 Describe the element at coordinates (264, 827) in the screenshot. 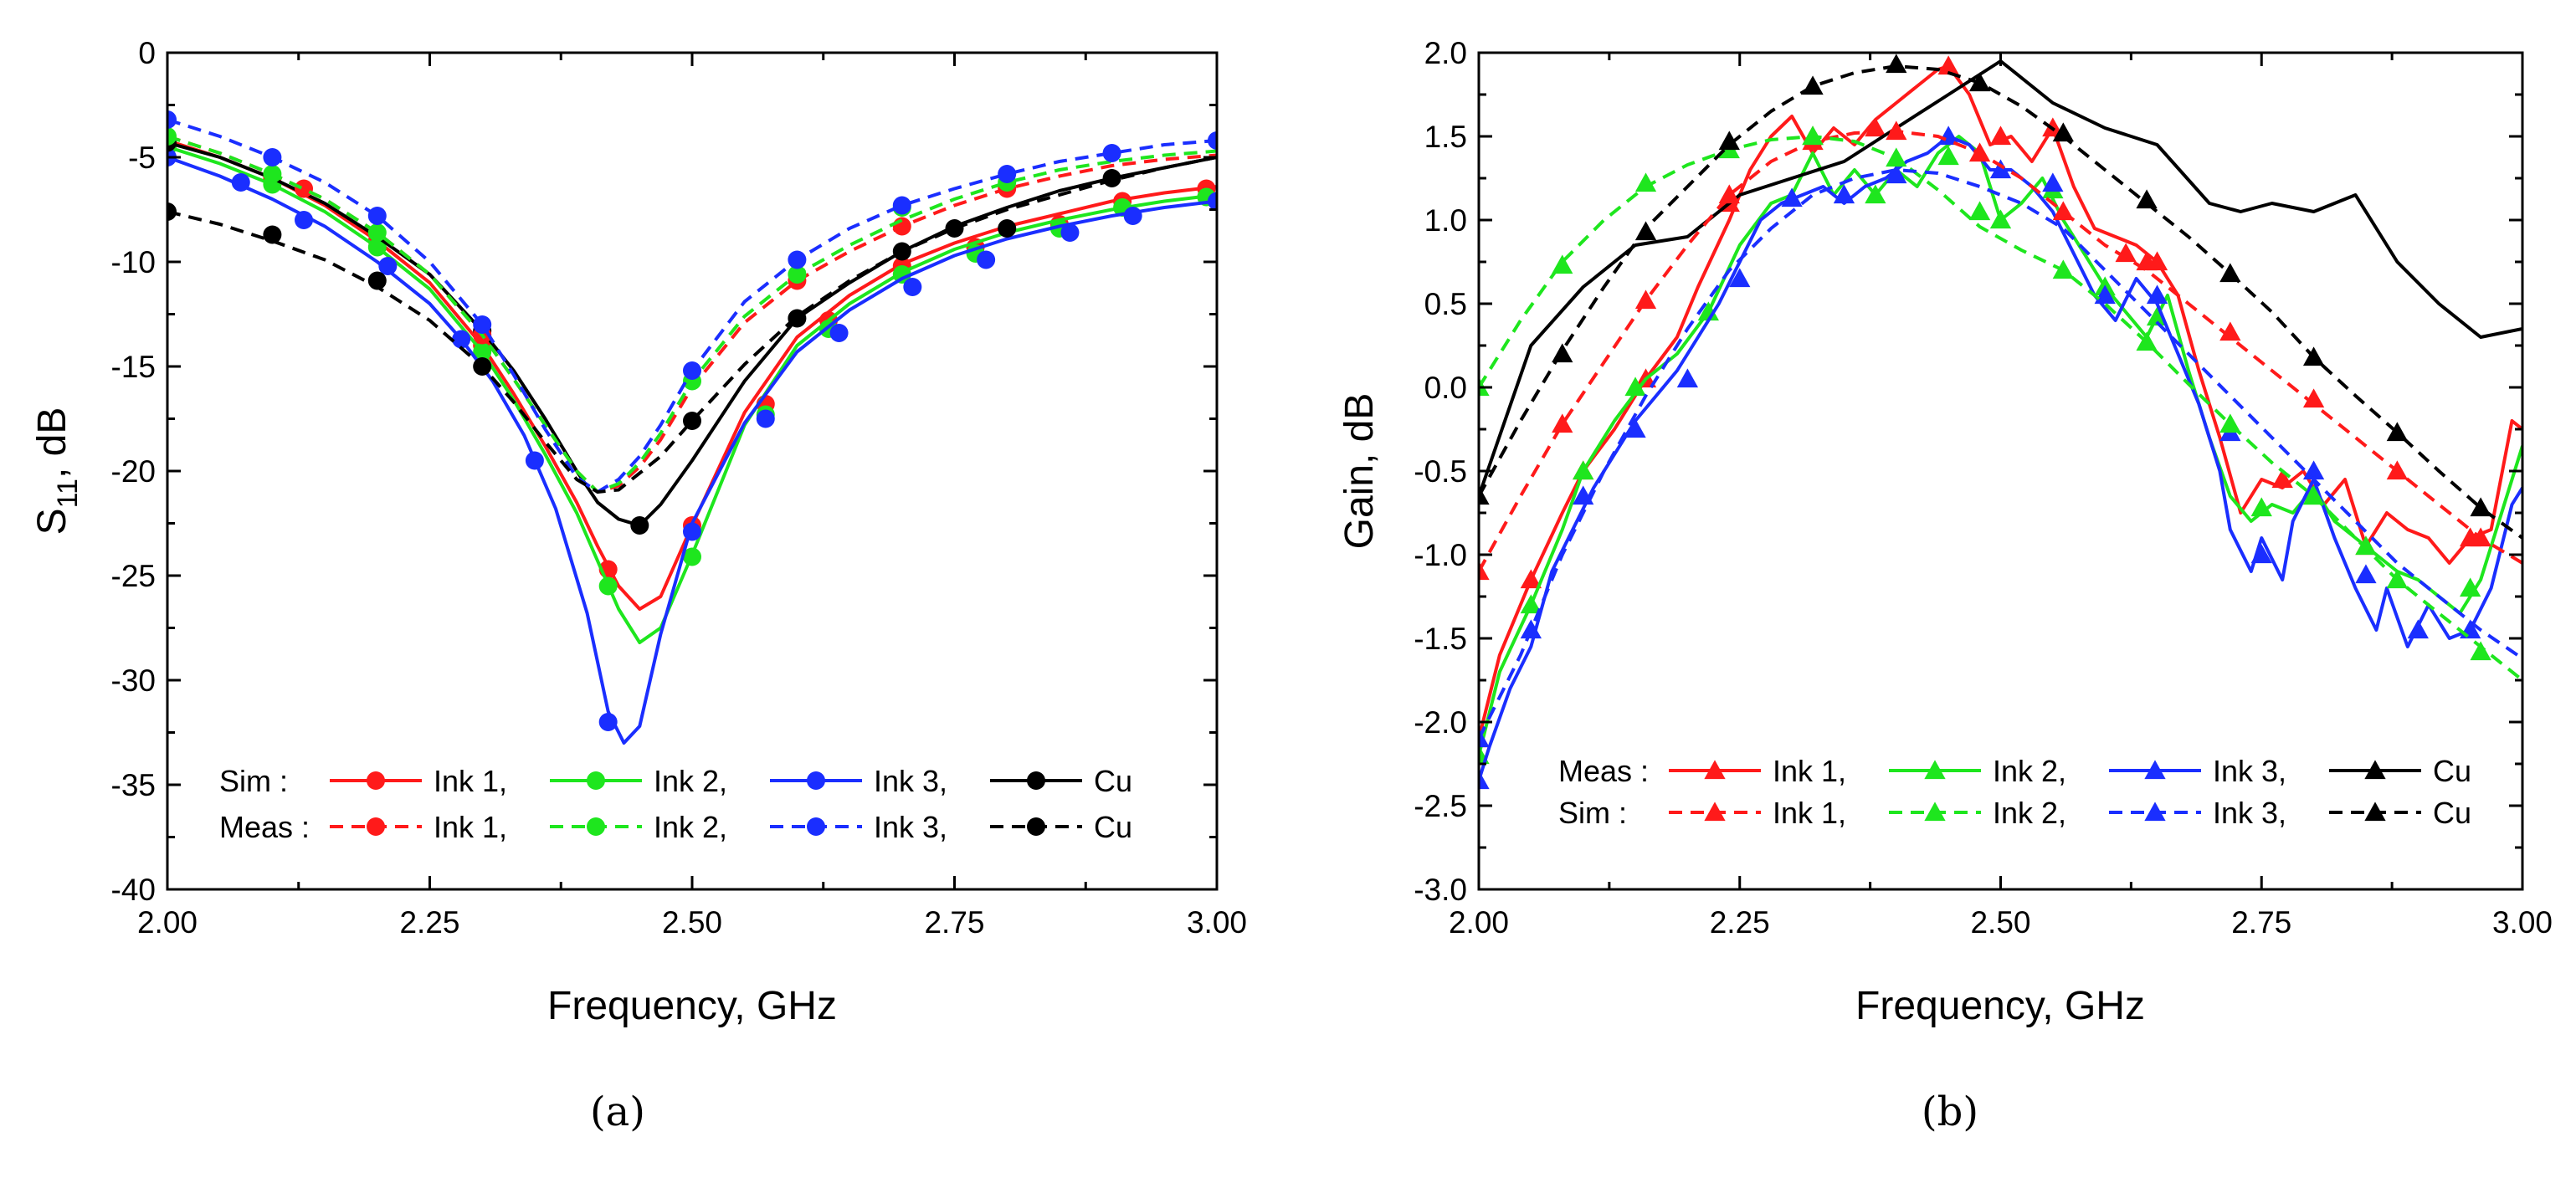

I see `panel-a-legend-row-label: Meas :` at that location.